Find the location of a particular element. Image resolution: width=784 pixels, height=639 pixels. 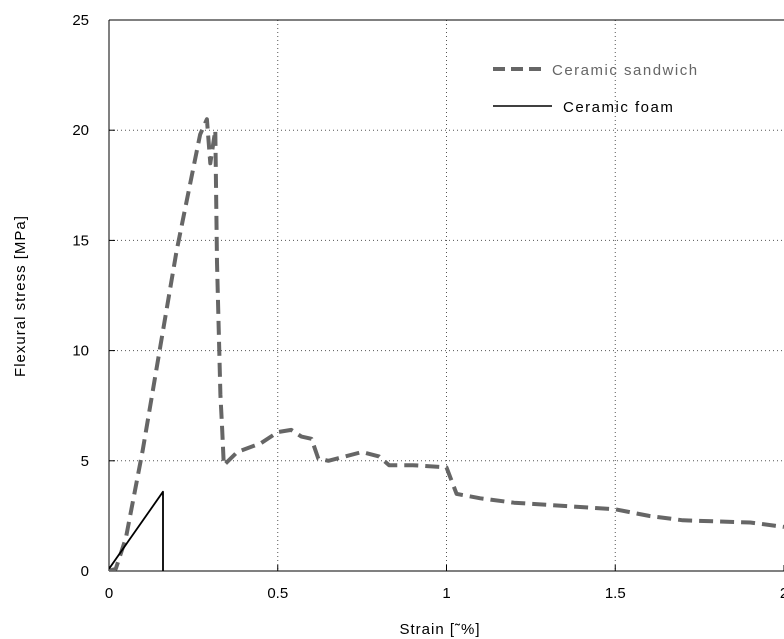

y-tick-label: 5 is located at coordinates (85, 461).